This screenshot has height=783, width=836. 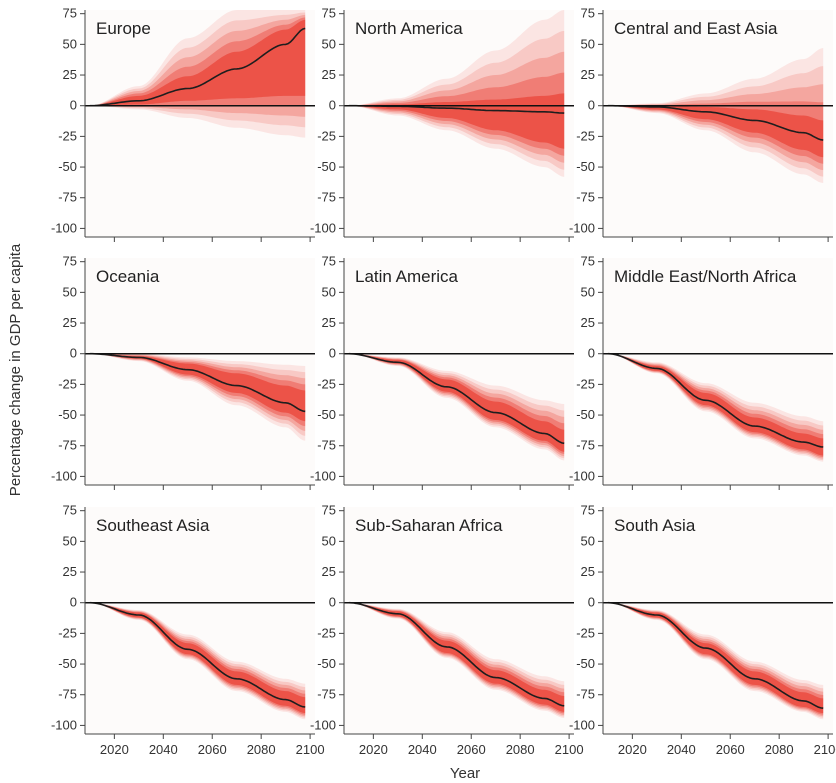 What do you see at coordinates (15, 369) in the screenshot?
I see `y-axis-label: Percentage change in GDP per capita` at bounding box center [15, 369].